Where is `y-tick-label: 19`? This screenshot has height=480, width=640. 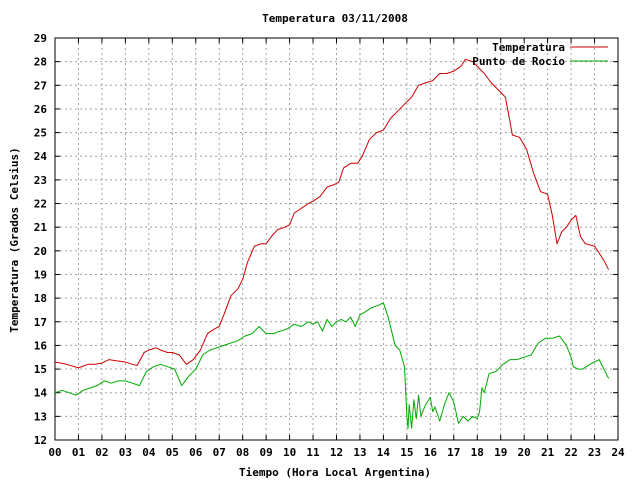
y-tick-label: 19 is located at coordinates (40, 274).